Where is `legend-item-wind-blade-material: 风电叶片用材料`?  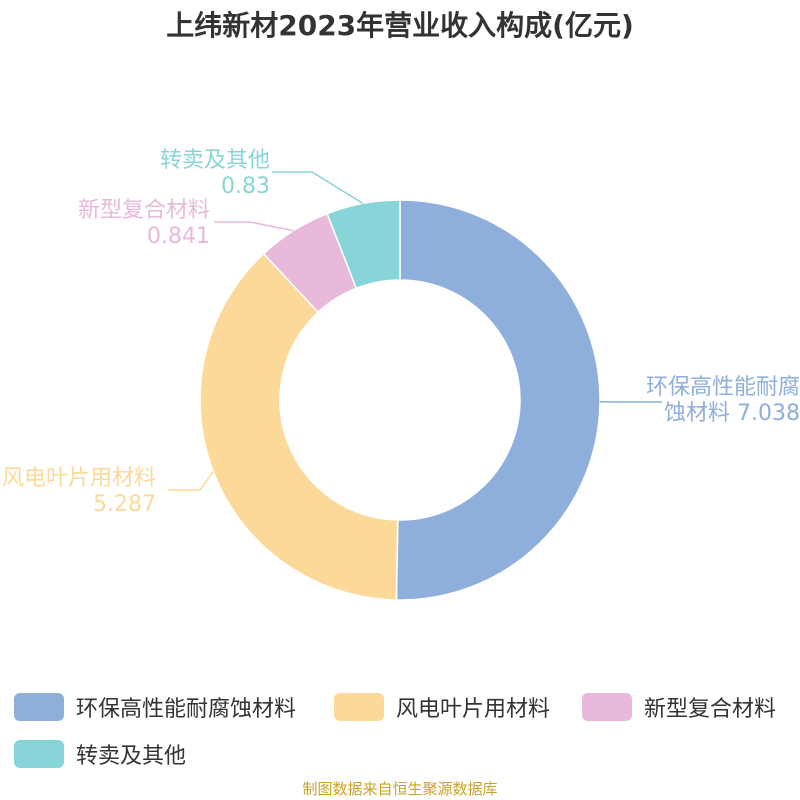
legend-item-wind-blade-material: 风电叶片用材料 is located at coordinates (442, 707).